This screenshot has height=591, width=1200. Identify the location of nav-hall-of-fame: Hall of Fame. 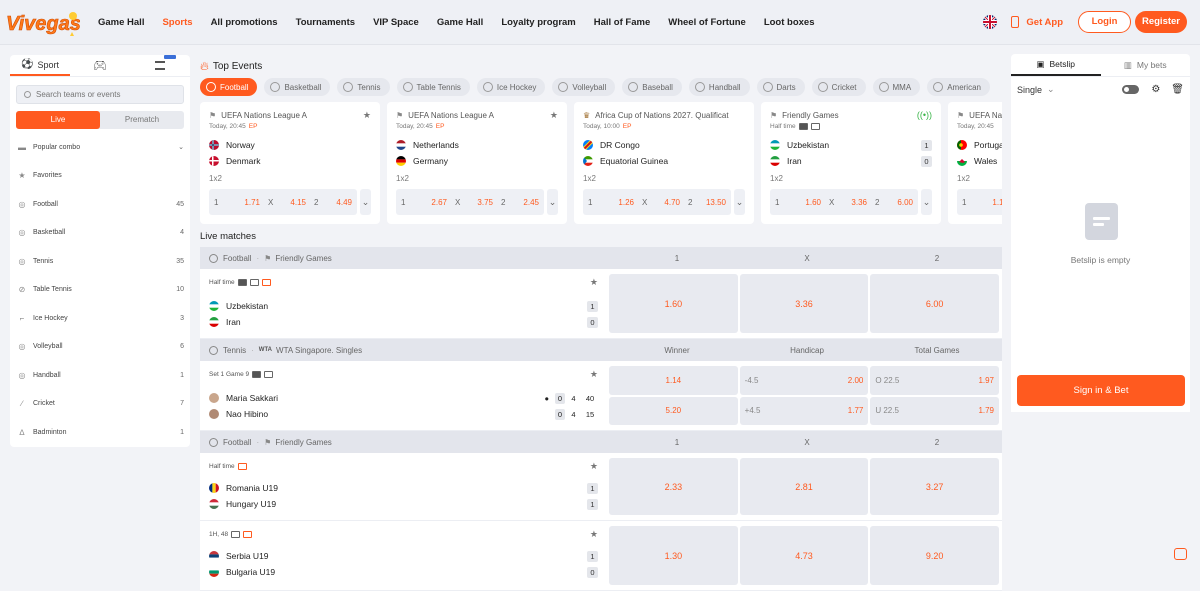
(622, 22).